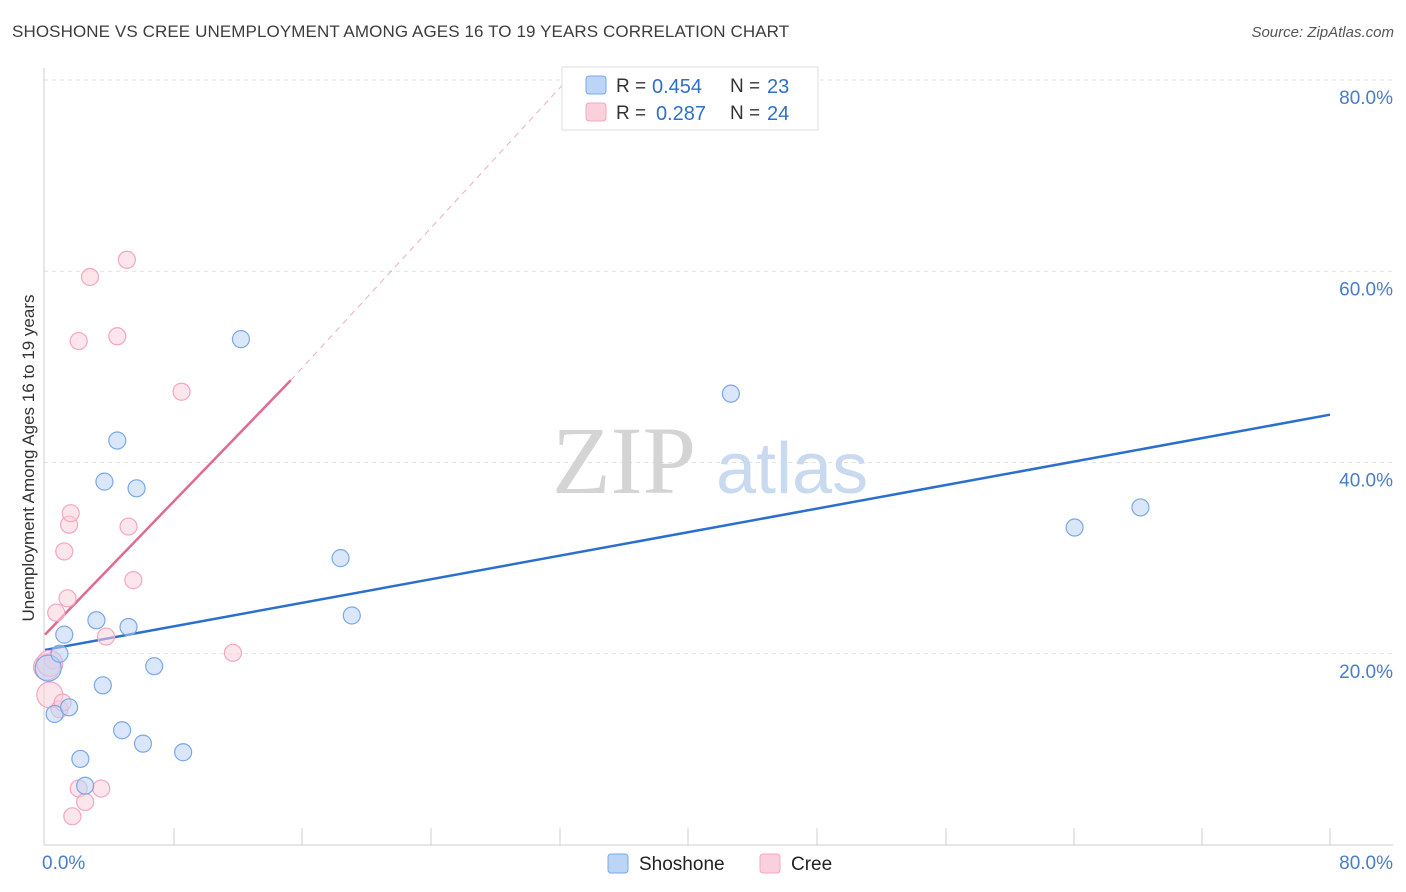 This screenshot has width=1406, height=892. I want to click on y-tick-label-3: 80.0%, so click(1366, 98).